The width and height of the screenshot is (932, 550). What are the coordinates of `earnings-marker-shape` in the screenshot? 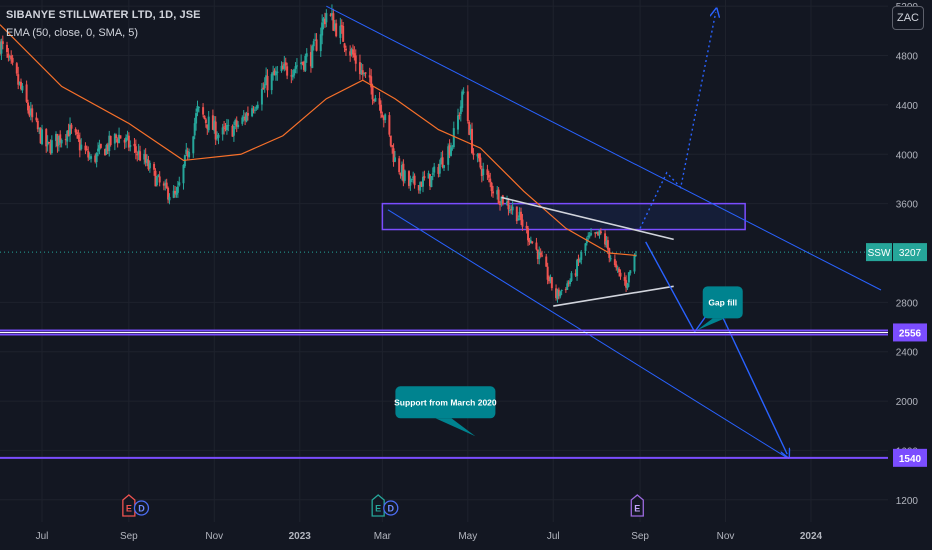 It's located at (637, 505).